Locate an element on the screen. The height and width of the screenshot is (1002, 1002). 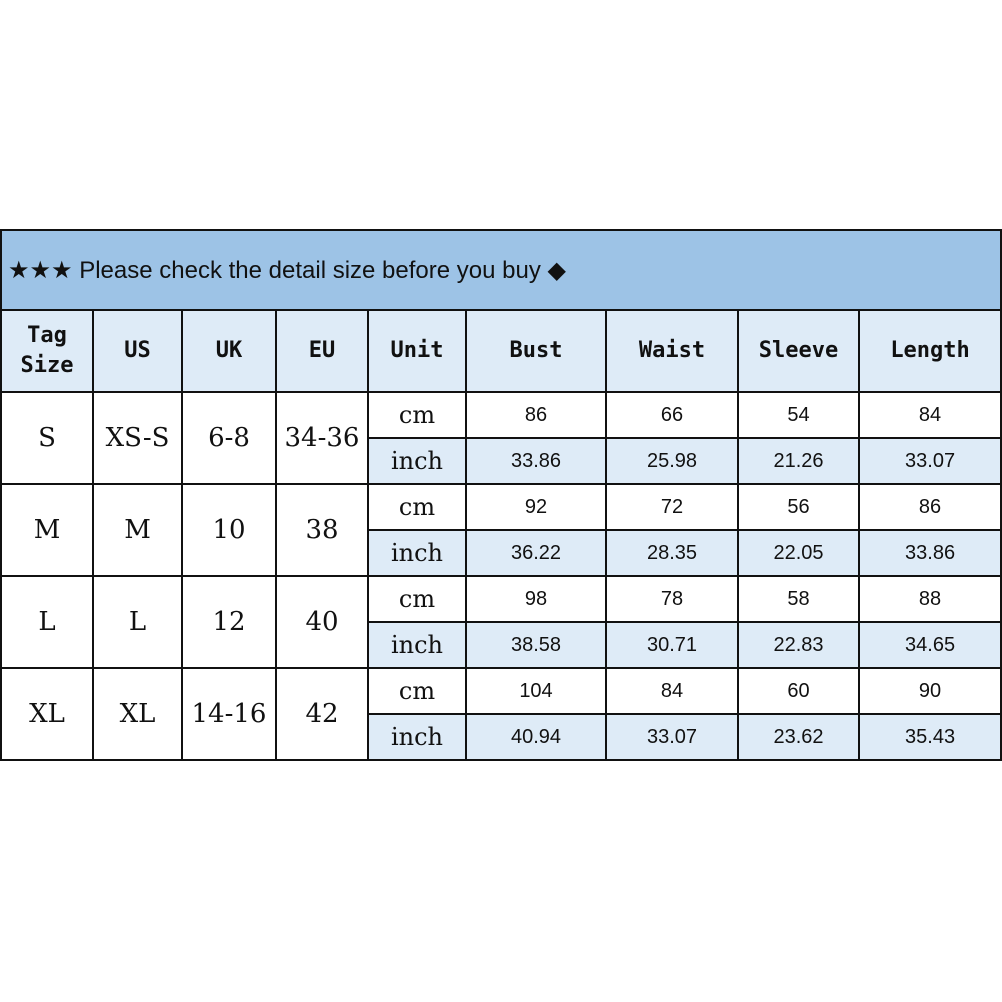
size-row-inch: inch 36.22 28.35 22.05 33.86 is located at coordinates (501, 553).